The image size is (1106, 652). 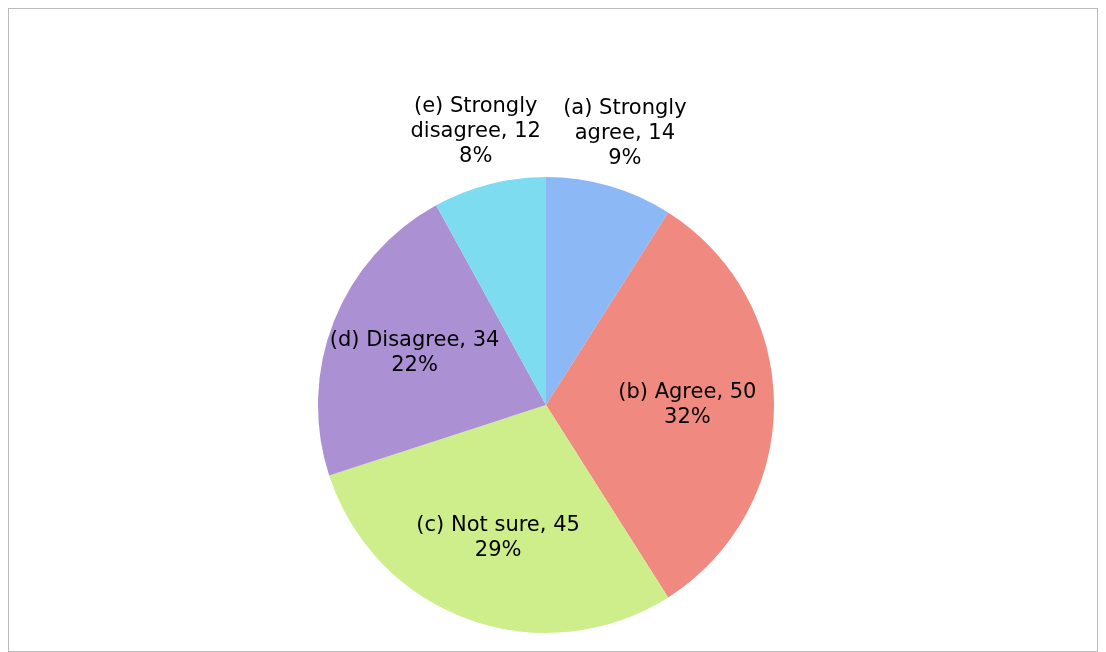 What do you see at coordinates (498, 523) in the screenshot?
I see `slice-label: (c) Not sure, 45` at bounding box center [498, 523].